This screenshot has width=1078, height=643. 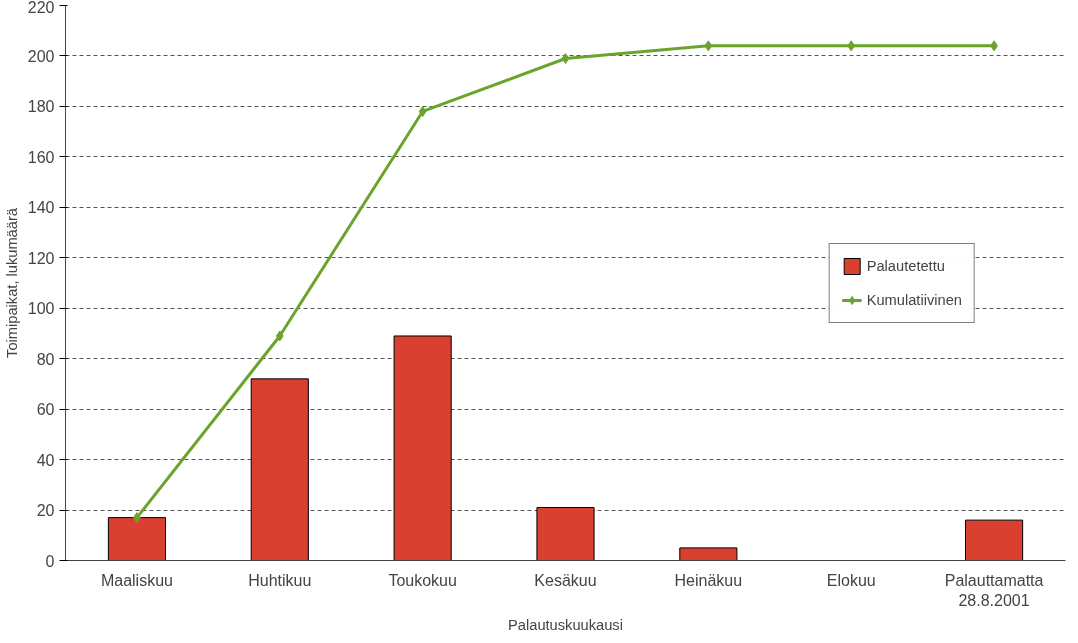 What do you see at coordinates (708, 580) in the screenshot?
I see `x-tick-label: Heinäkuu` at bounding box center [708, 580].